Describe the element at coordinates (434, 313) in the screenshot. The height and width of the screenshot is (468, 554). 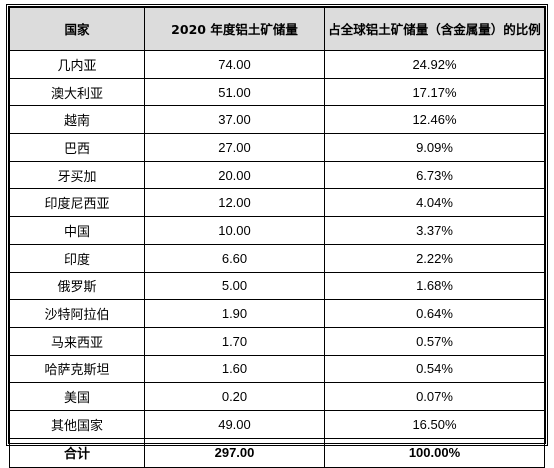
I see `cell-share: 0.64%` at that location.